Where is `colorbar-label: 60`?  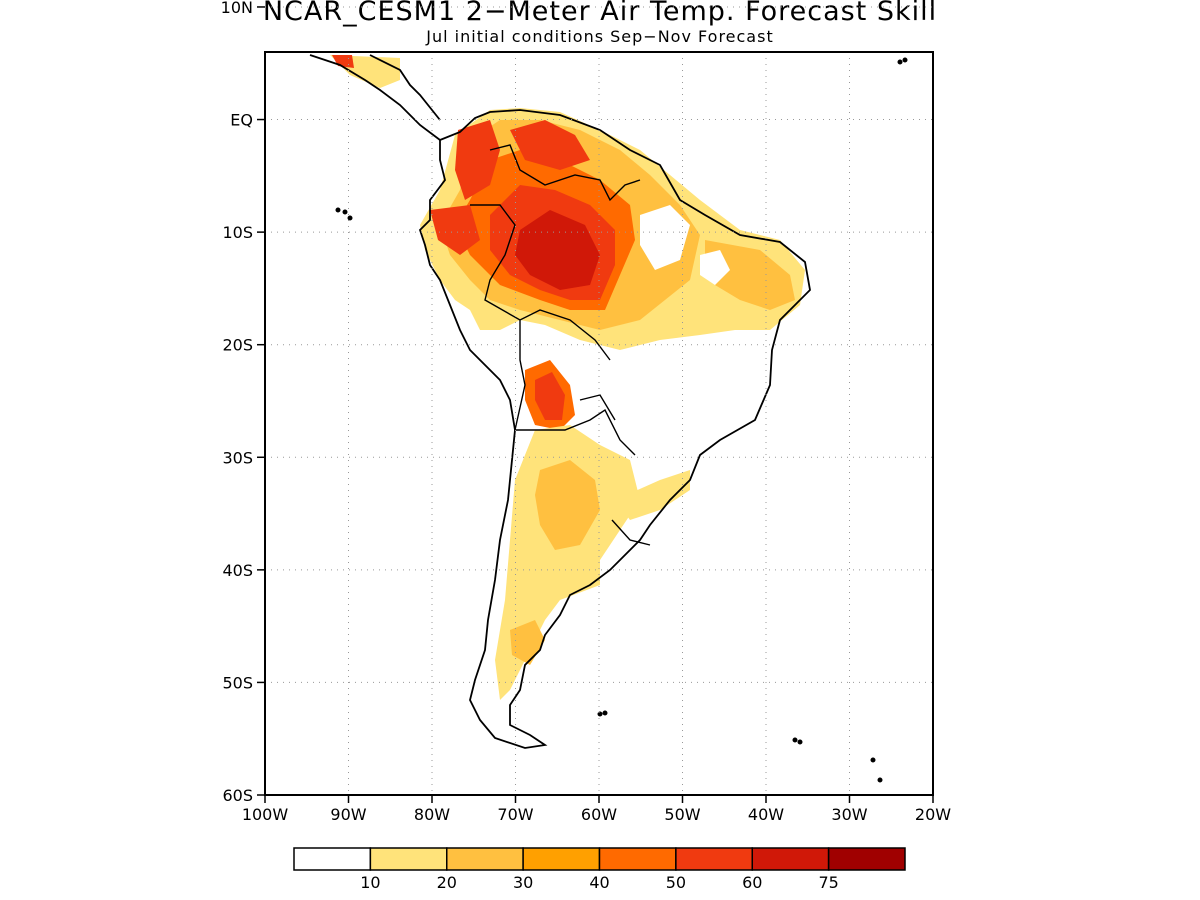
colorbar-label: 60 is located at coordinates (752, 882).